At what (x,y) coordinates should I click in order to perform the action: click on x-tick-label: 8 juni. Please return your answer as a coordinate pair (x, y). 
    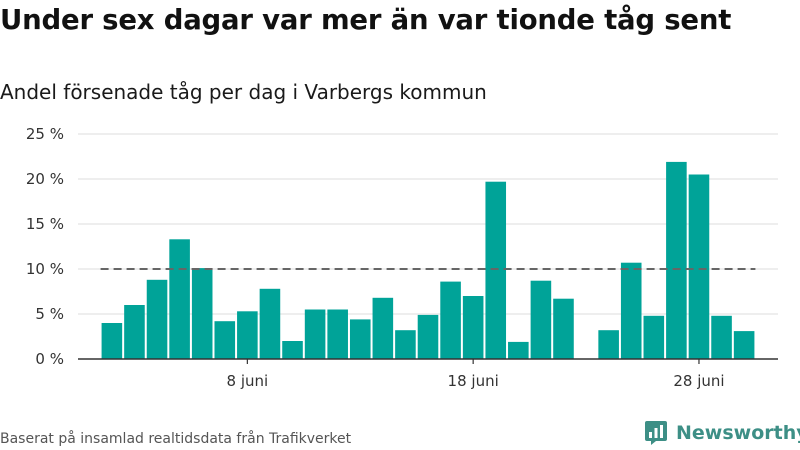
    Looking at the image, I should click on (248, 381).